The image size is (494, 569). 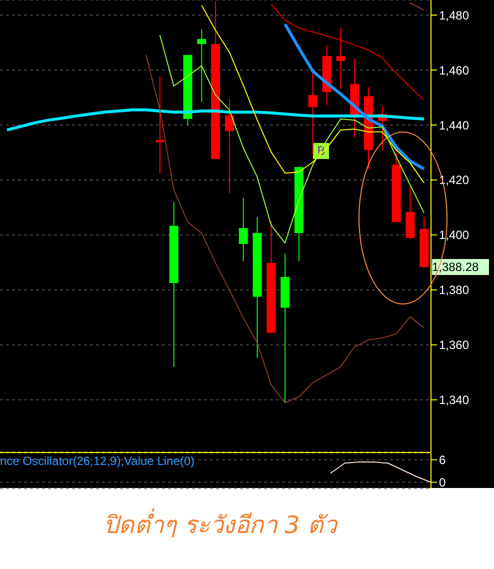 What do you see at coordinates (97, 461) in the screenshot?
I see `annotation: nce Oscillator(26,12,9),Value Line(0)` at bounding box center [97, 461].